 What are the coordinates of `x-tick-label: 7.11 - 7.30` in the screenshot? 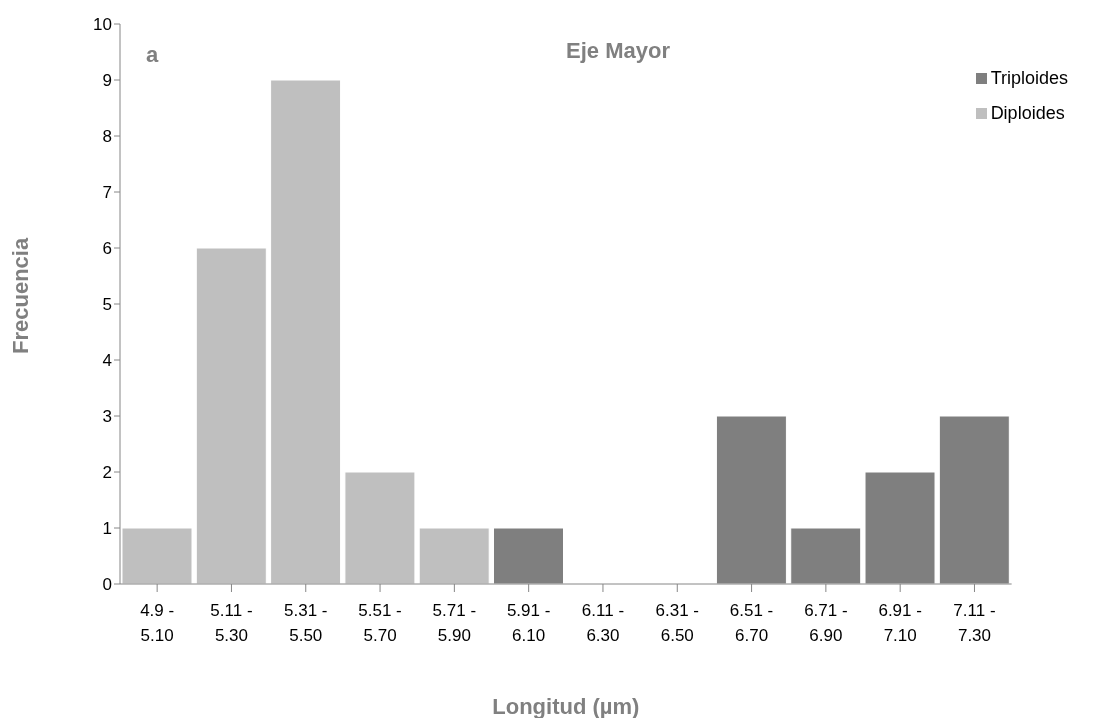 It's located at (974, 623).